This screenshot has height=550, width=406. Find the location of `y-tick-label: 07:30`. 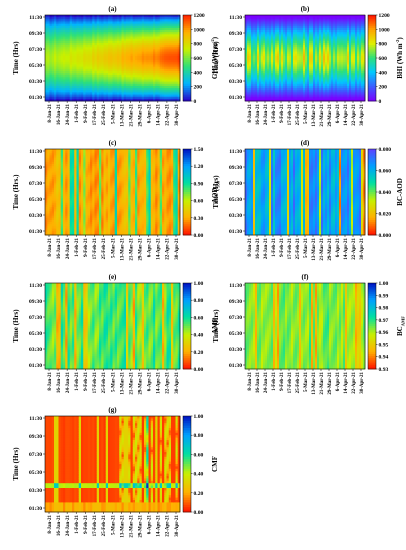

y-tick-label: 07:30 is located at coordinates (235, 50).